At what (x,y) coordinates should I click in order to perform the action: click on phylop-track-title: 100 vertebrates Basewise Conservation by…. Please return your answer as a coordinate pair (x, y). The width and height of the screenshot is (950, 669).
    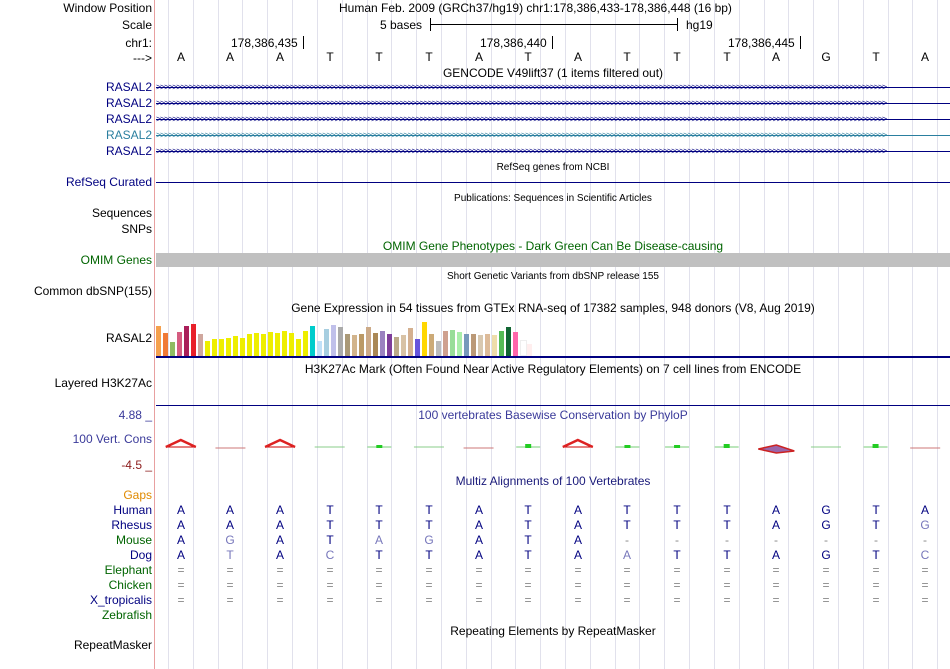
    Looking at the image, I should click on (553, 415).